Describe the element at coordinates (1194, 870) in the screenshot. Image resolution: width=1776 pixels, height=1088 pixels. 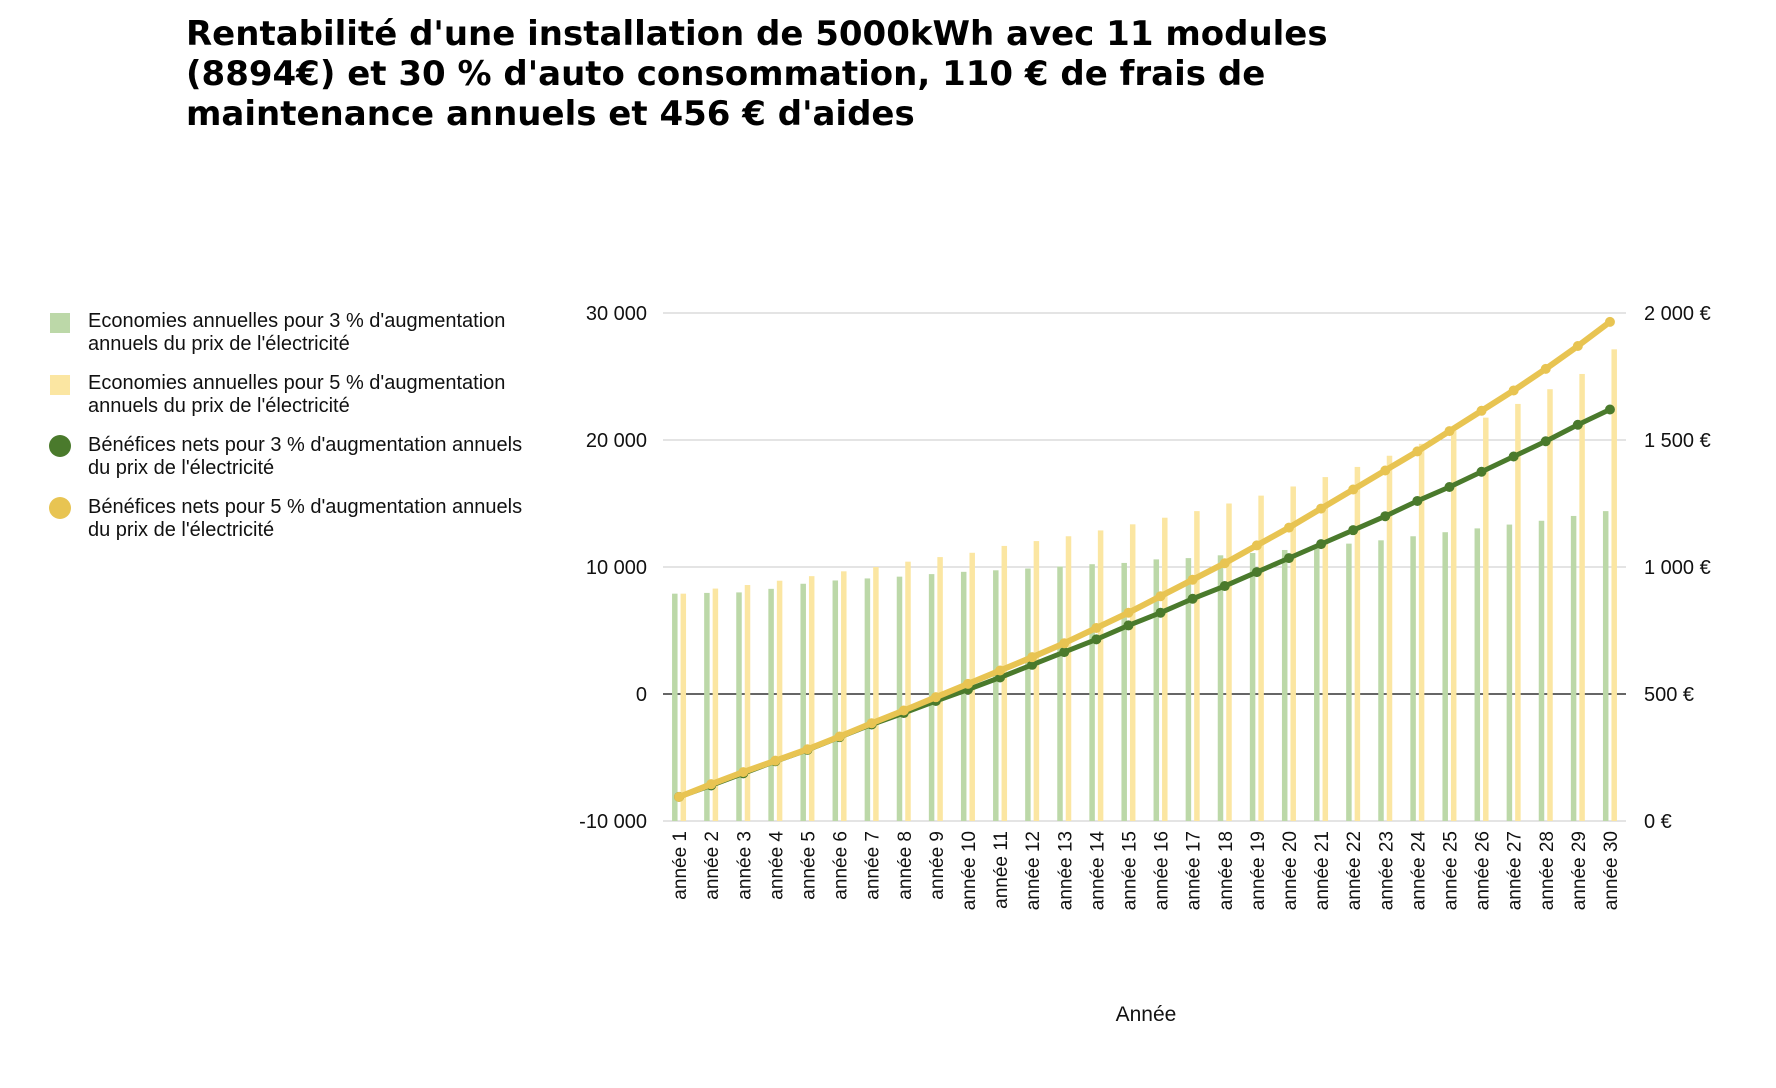
I see `x-tick-label: année 17` at that location.